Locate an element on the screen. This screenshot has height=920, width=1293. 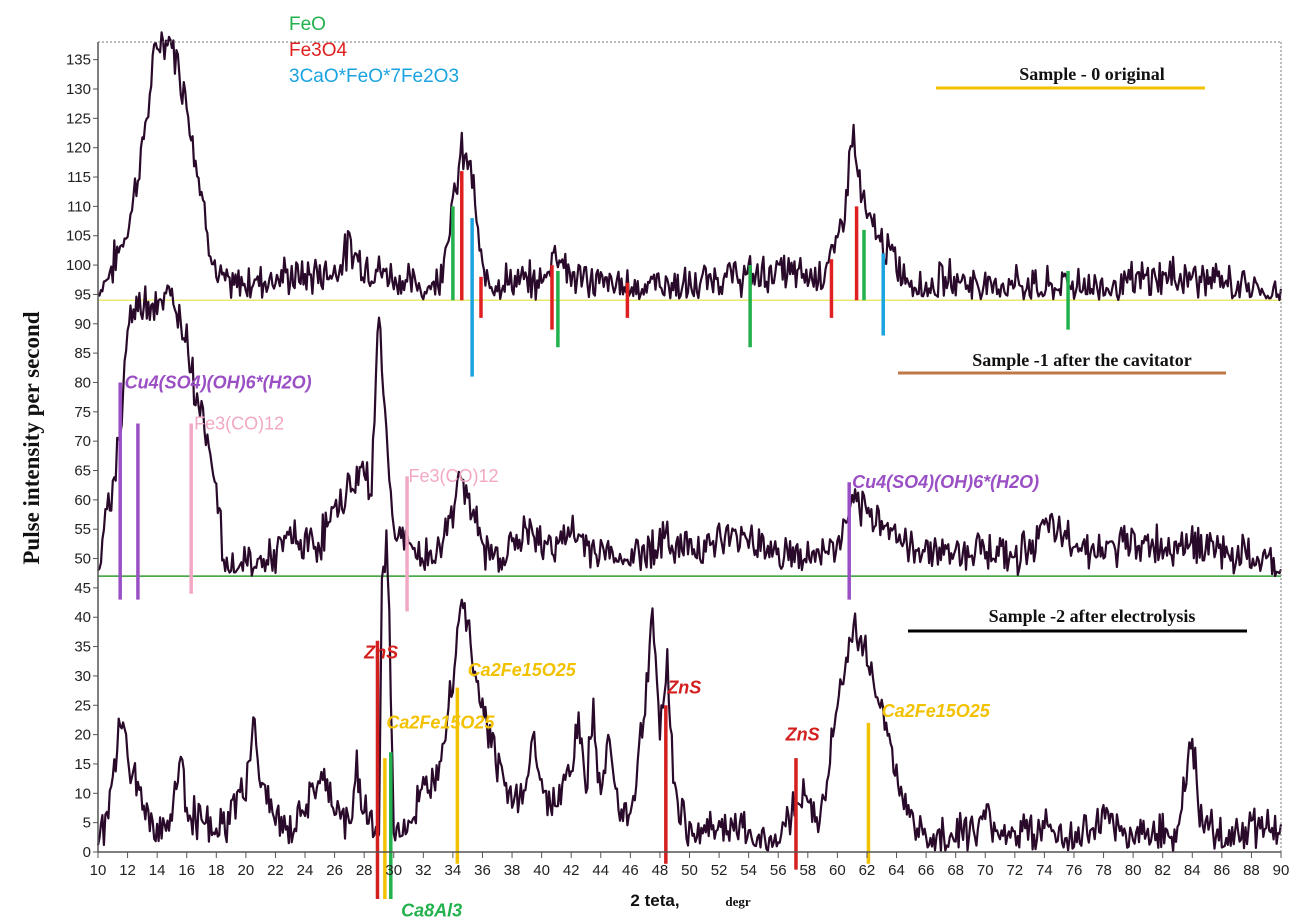
legend-entry-0: FeO is located at coordinates (307, 24).